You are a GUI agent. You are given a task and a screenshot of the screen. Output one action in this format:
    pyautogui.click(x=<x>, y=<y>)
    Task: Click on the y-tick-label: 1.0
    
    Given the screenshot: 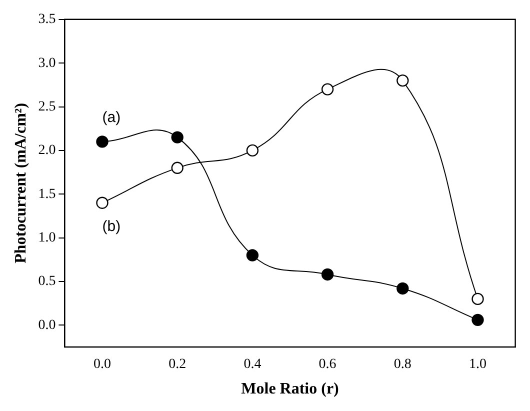 What is the action you would take?
    pyautogui.click(x=47, y=238)
    